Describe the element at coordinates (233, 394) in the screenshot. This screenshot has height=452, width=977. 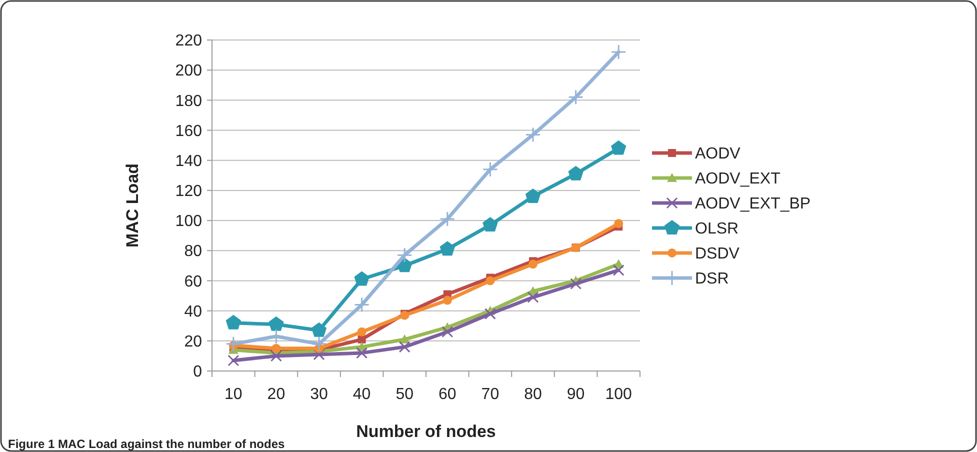
I see `x-tick-label: 10` at that location.